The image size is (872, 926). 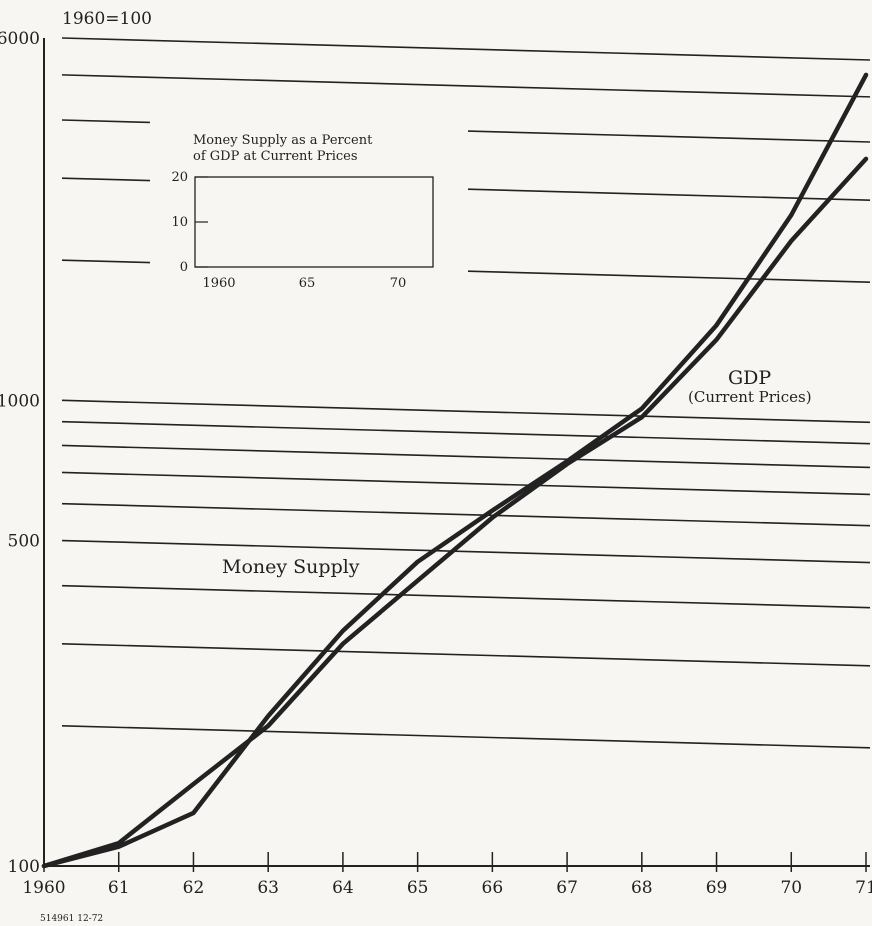 What do you see at coordinates (20, 39) in the screenshot?
I see `y-tick-label: 6000` at bounding box center [20, 39].